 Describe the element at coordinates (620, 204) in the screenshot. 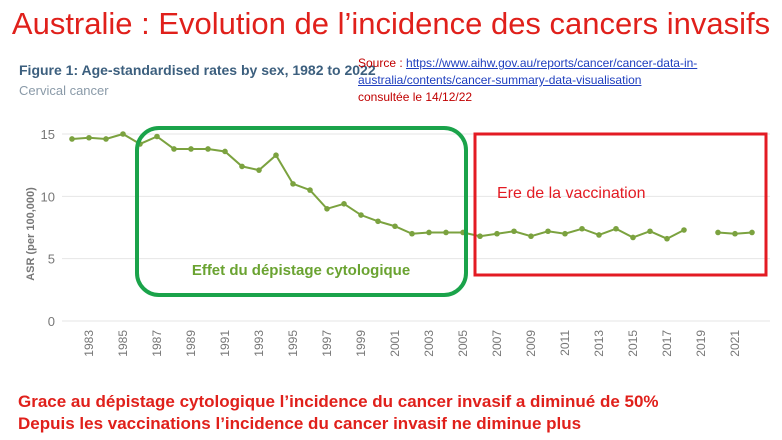

I see `vaccination-annotation-box` at that location.